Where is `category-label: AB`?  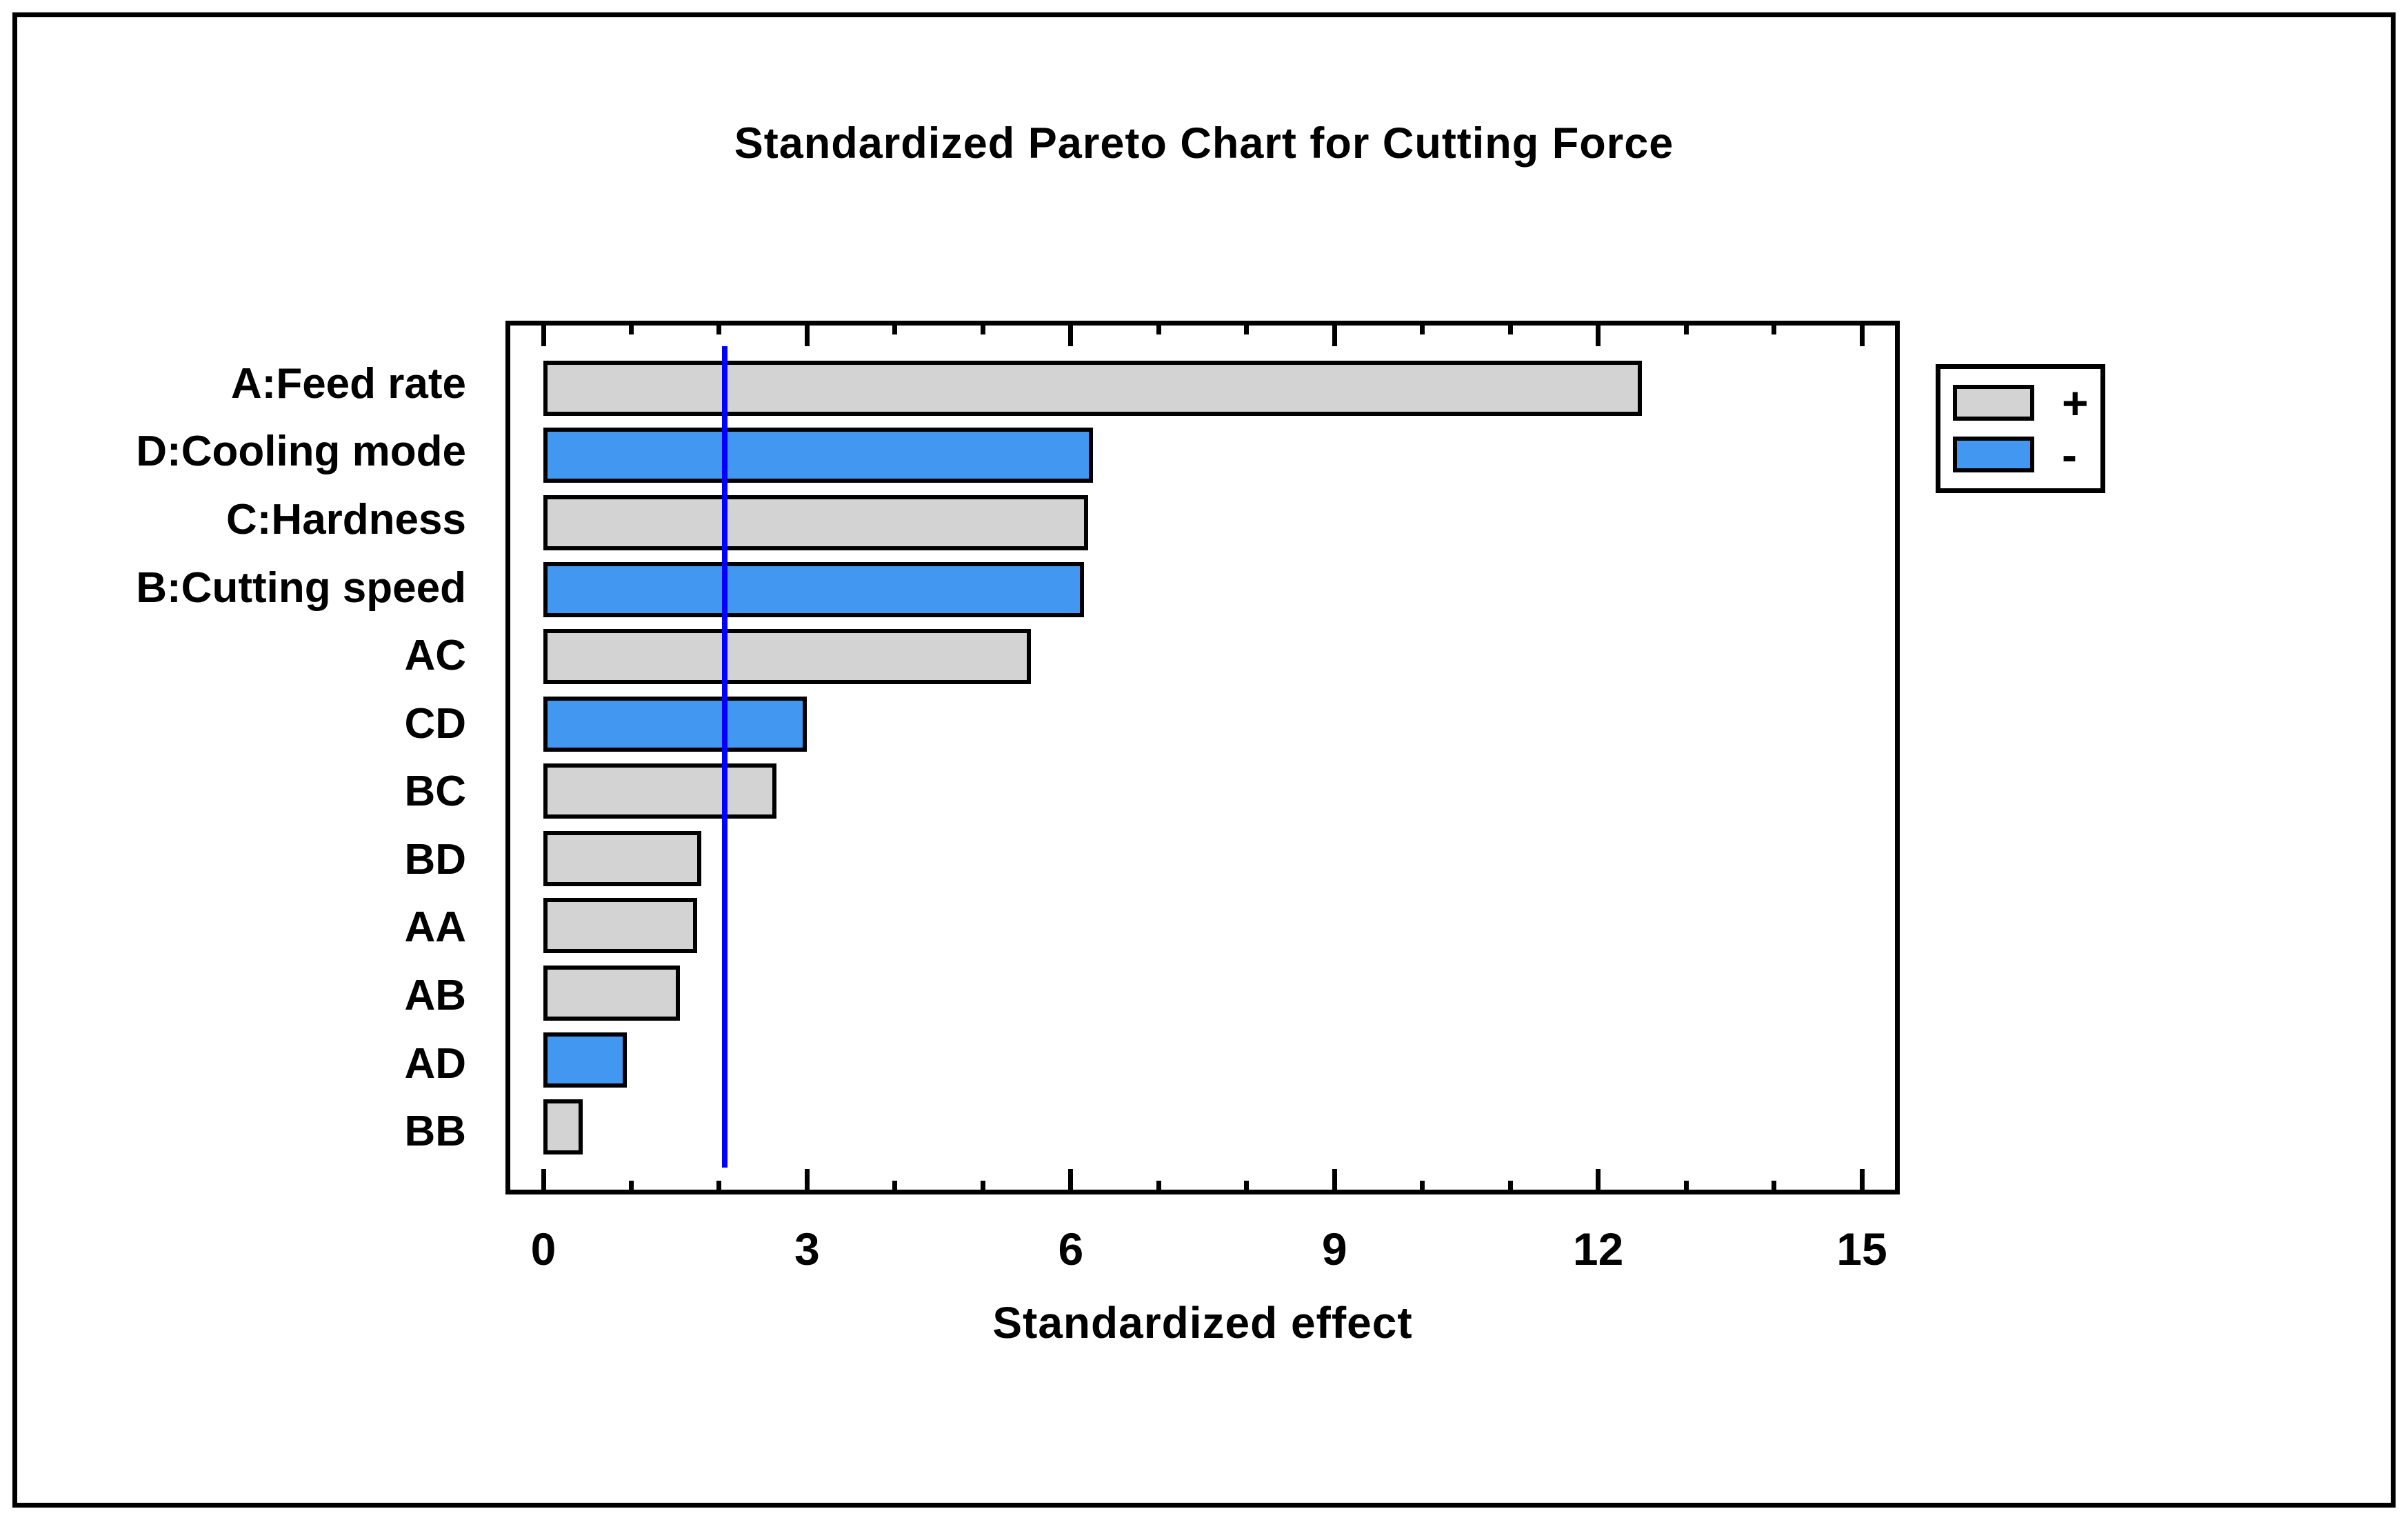
category-label: AB is located at coordinates (435, 995).